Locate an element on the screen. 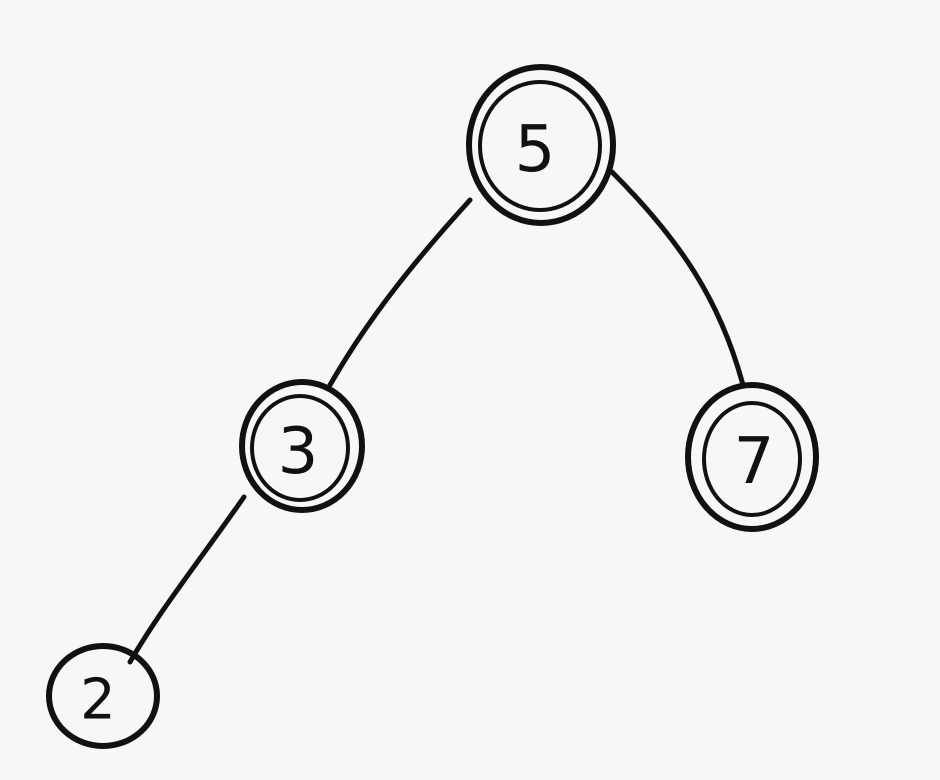 This screenshot has height=780, width=940. node-label-3: 3 is located at coordinates (298, 452).